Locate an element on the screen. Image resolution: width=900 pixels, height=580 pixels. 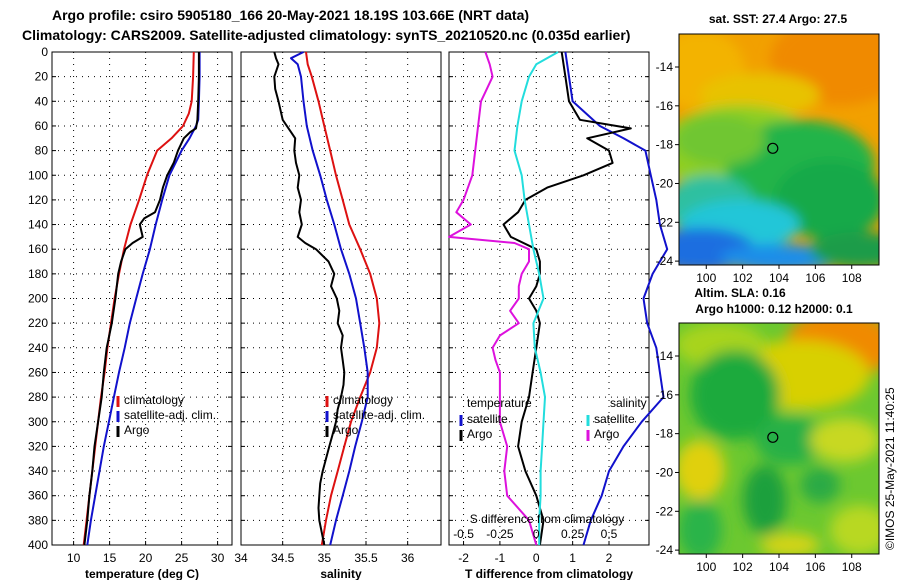
x-tick-label: 35.5 is located at coordinates (366, 558).